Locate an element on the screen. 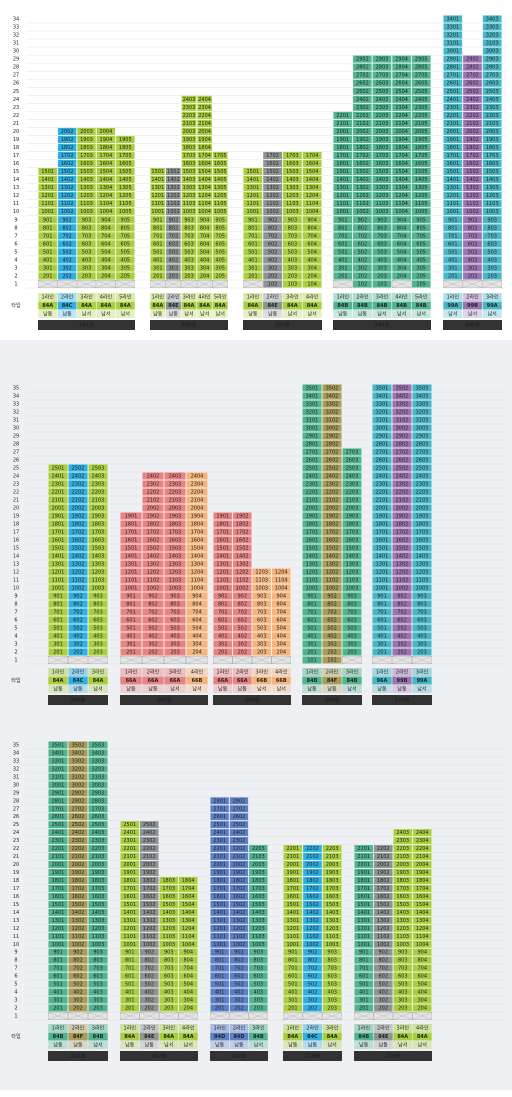 The width and height of the screenshot is (512, 1097). unit-number: 2201 is located at coordinates (58, 493).